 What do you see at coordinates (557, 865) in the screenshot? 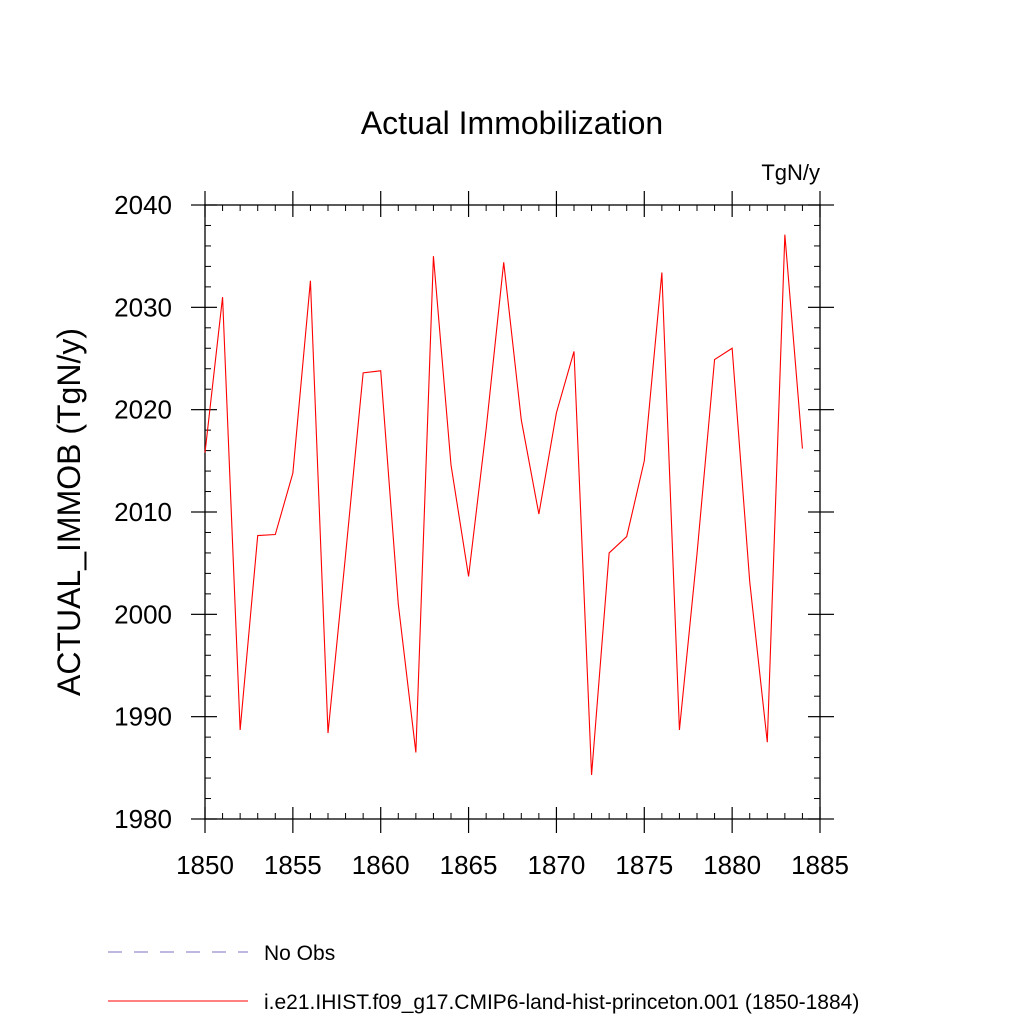
I see `x-tick-label: 1870` at bounding box center [557, 865].